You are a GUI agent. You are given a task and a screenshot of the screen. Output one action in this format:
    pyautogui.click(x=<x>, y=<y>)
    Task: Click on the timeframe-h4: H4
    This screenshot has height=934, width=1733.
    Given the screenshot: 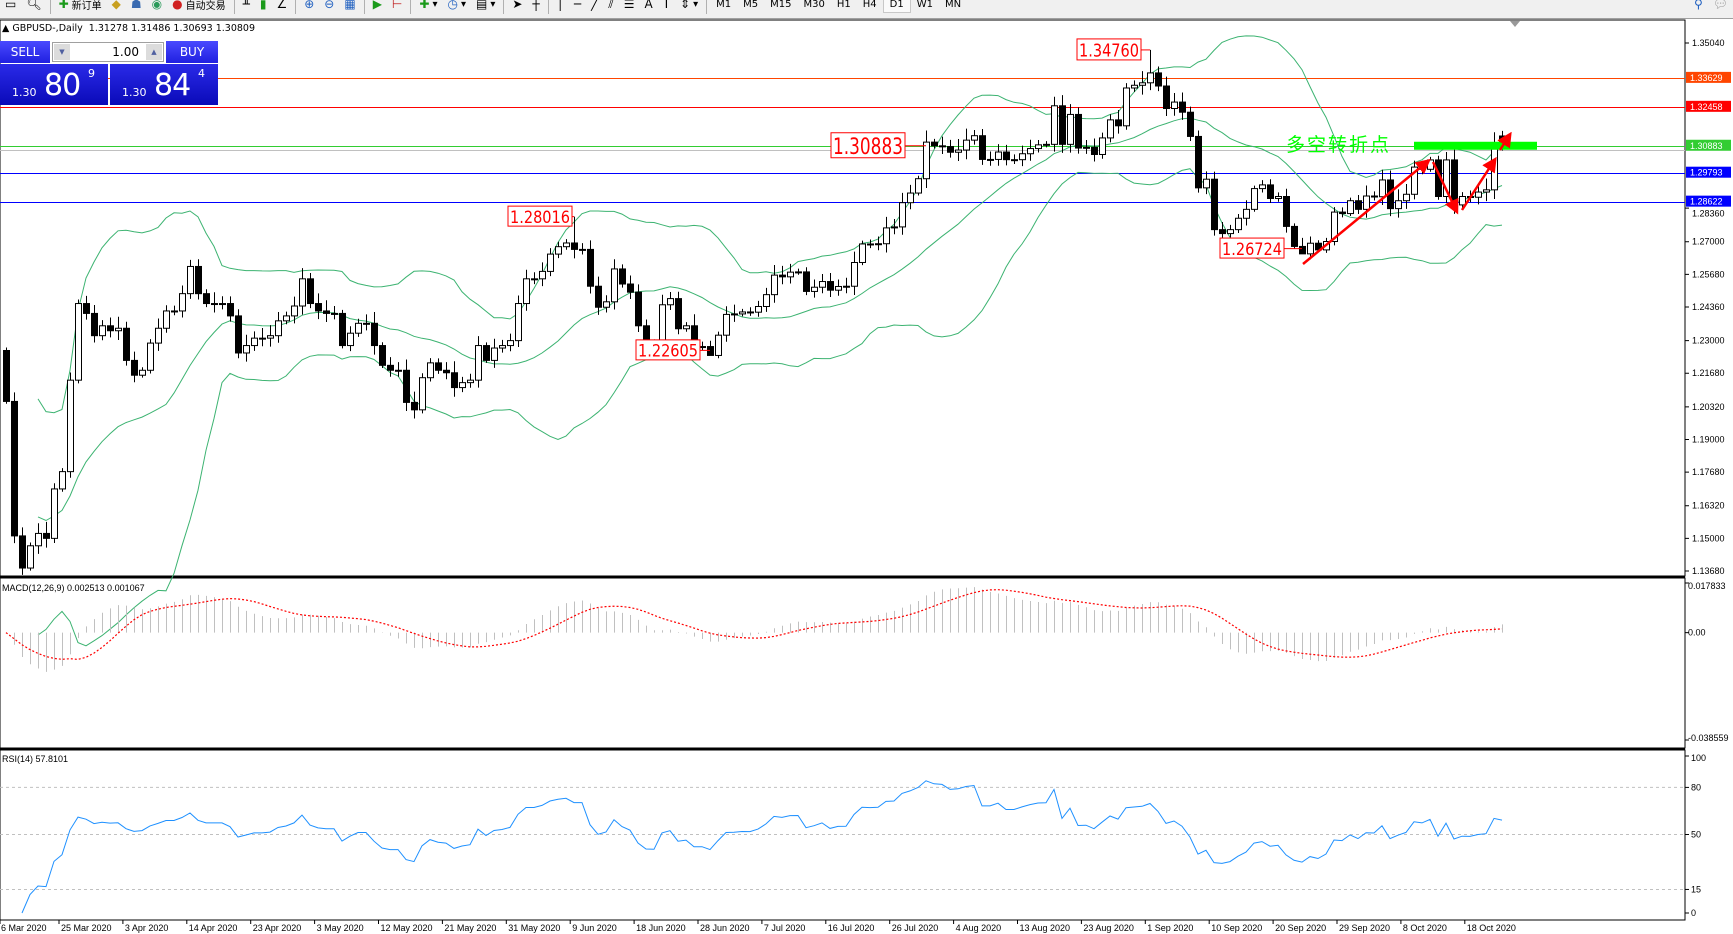 What is the action you would take?
    pyautogui.click(x=869, y=5)
    